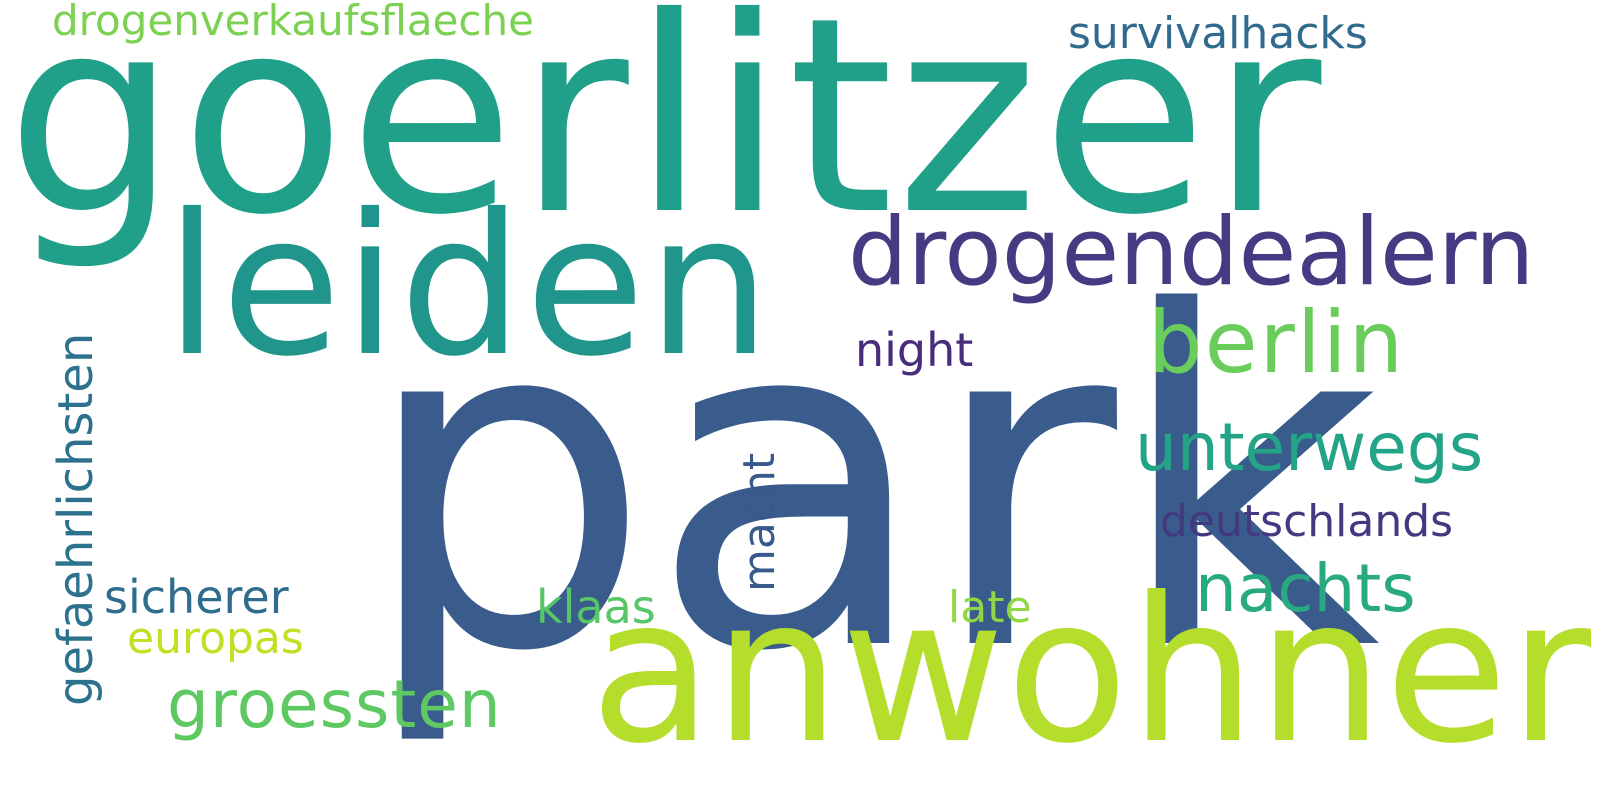 The image size is (1600, 800). I want to click on word-leiden: leiden, so click(469, 285).